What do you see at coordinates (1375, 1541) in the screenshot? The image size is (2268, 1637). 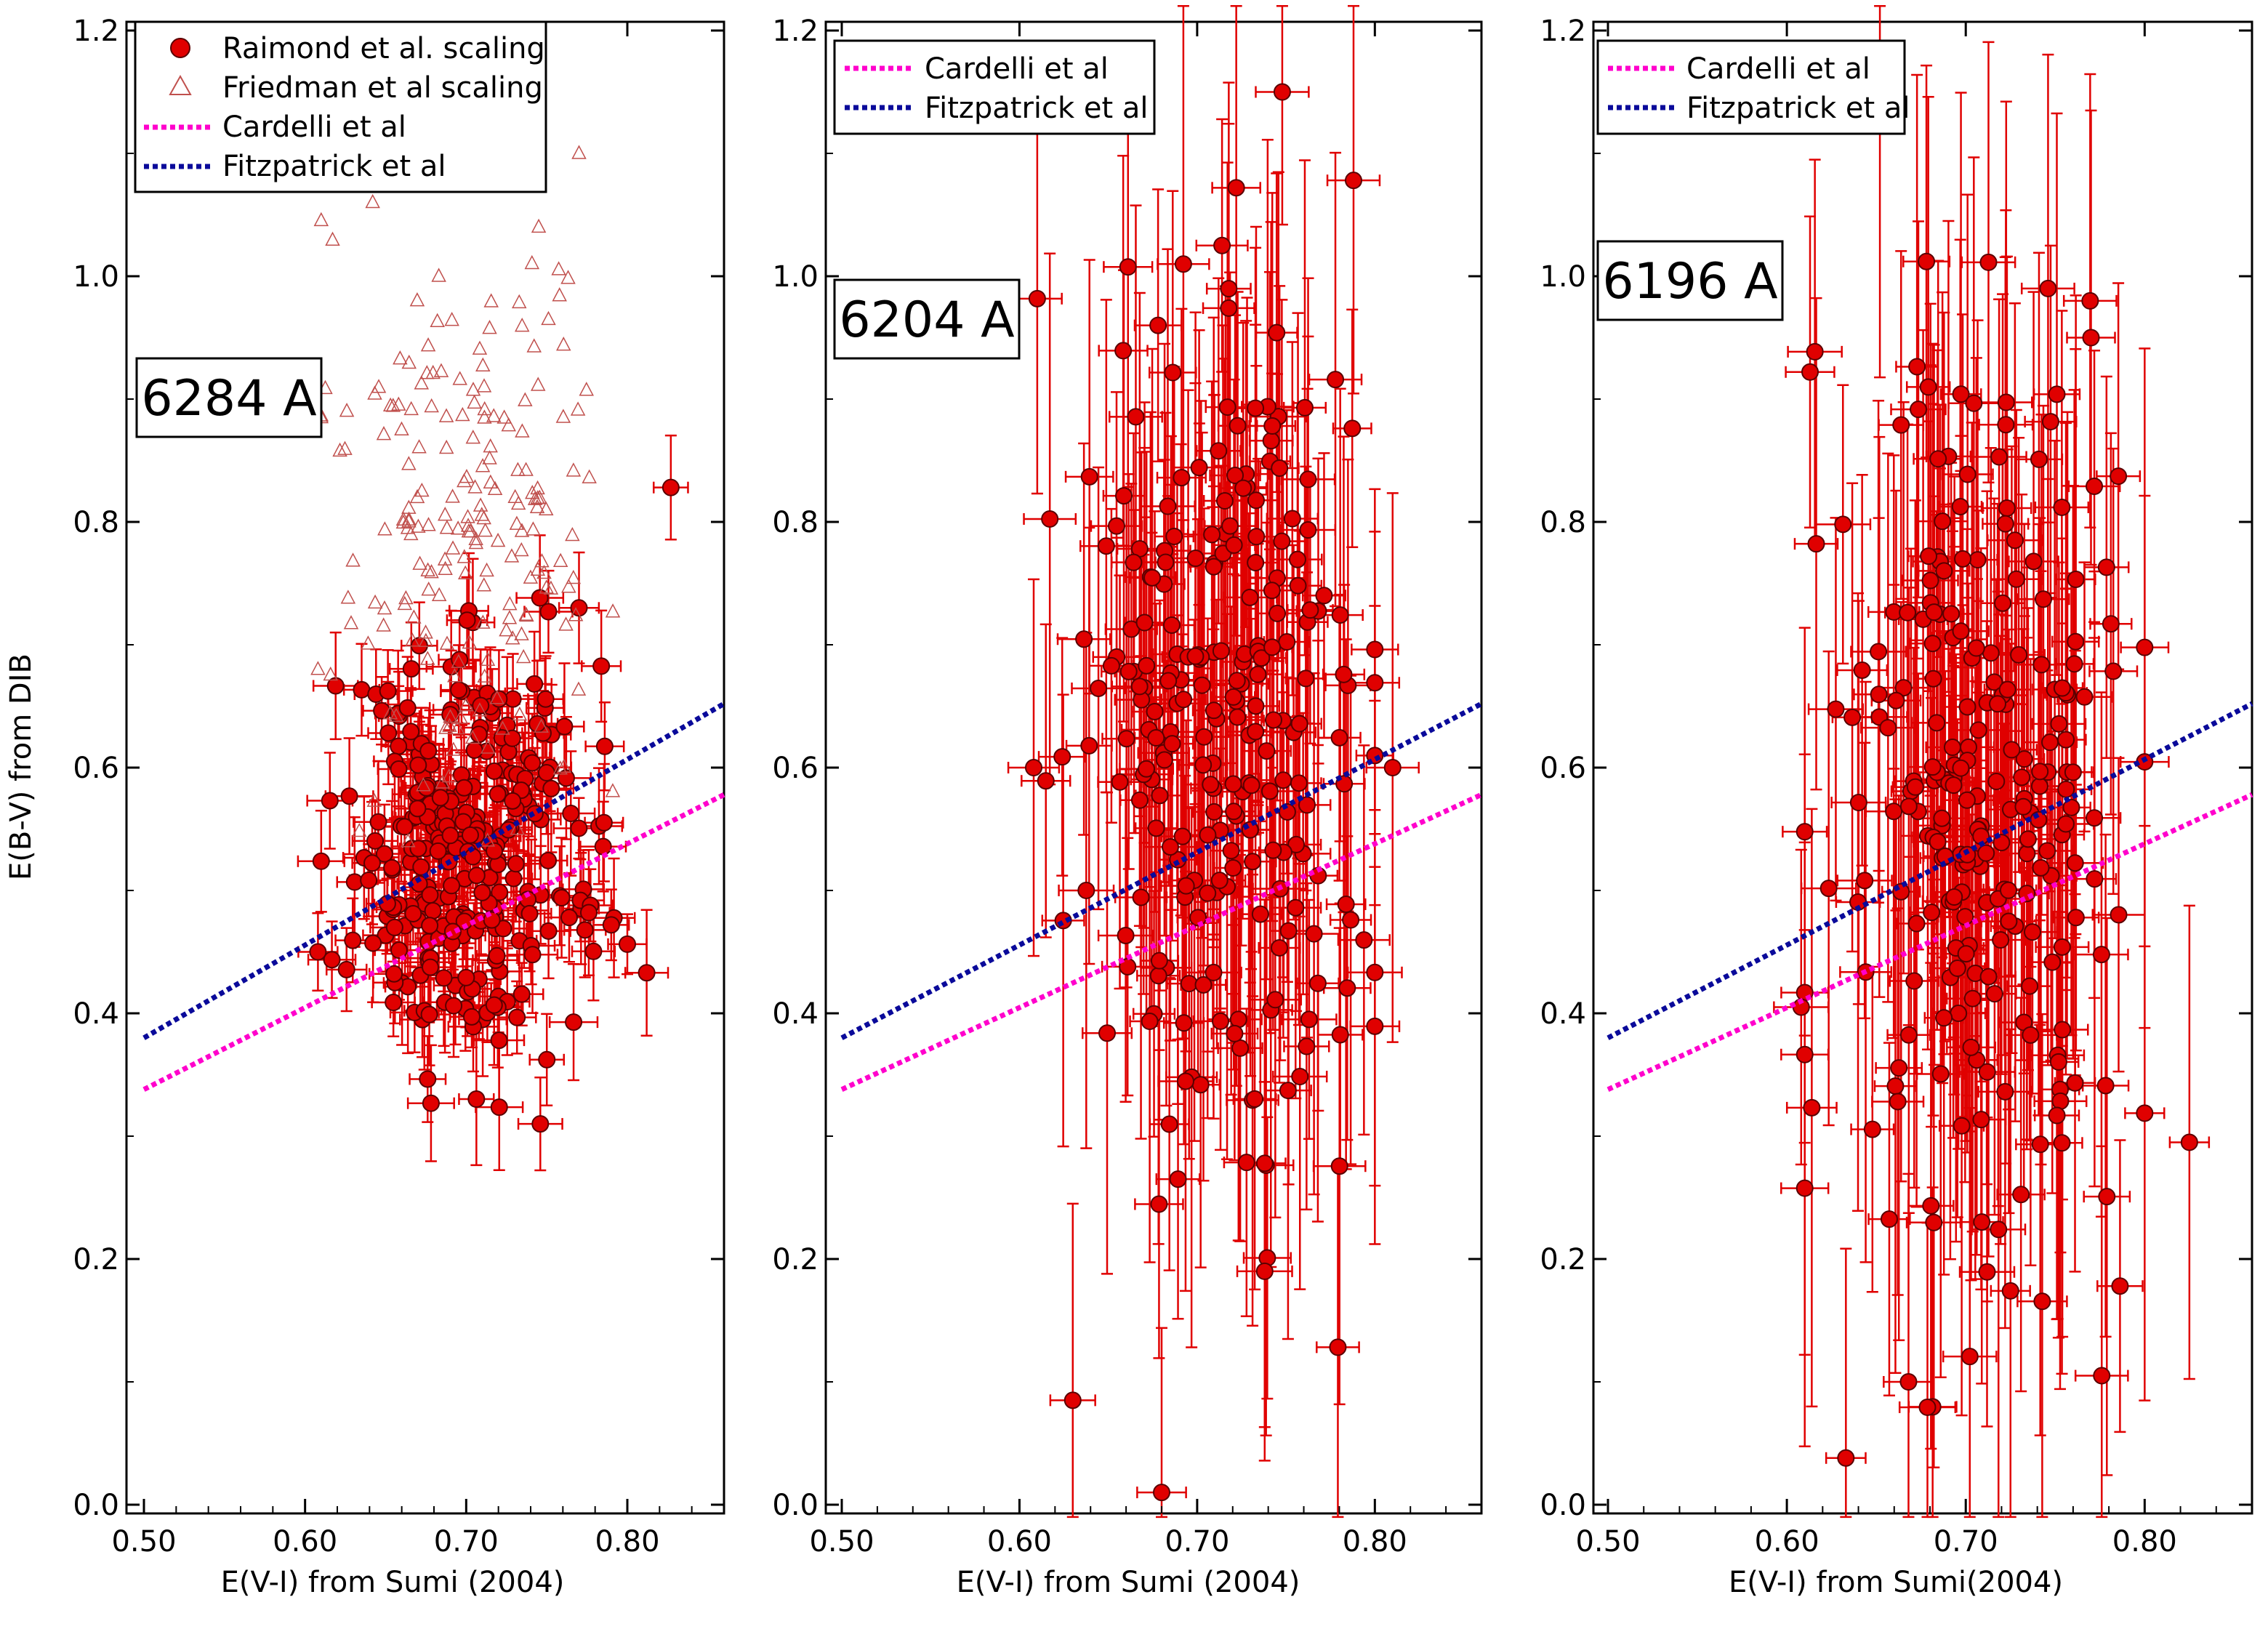 I see `x-tick-label: 0.80` at bounding box center [1375, 1541].